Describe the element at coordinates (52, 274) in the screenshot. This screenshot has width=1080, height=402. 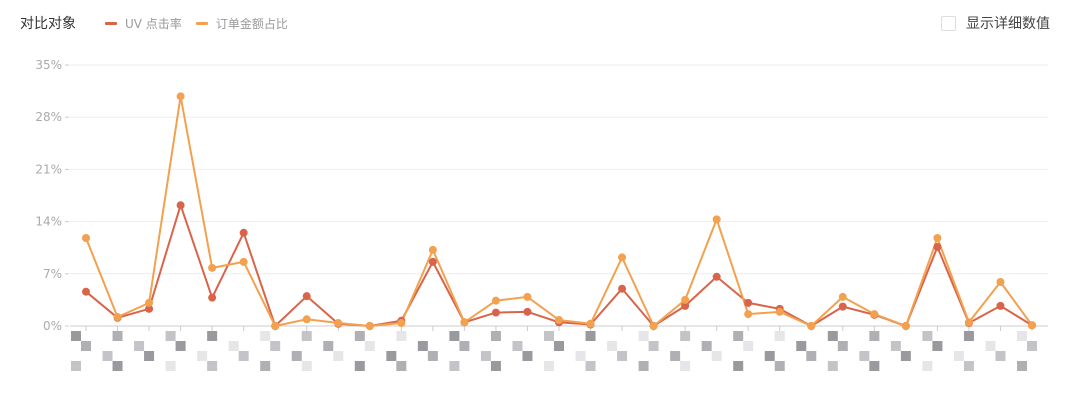
I see `y-tick-label: 7%` at that location.